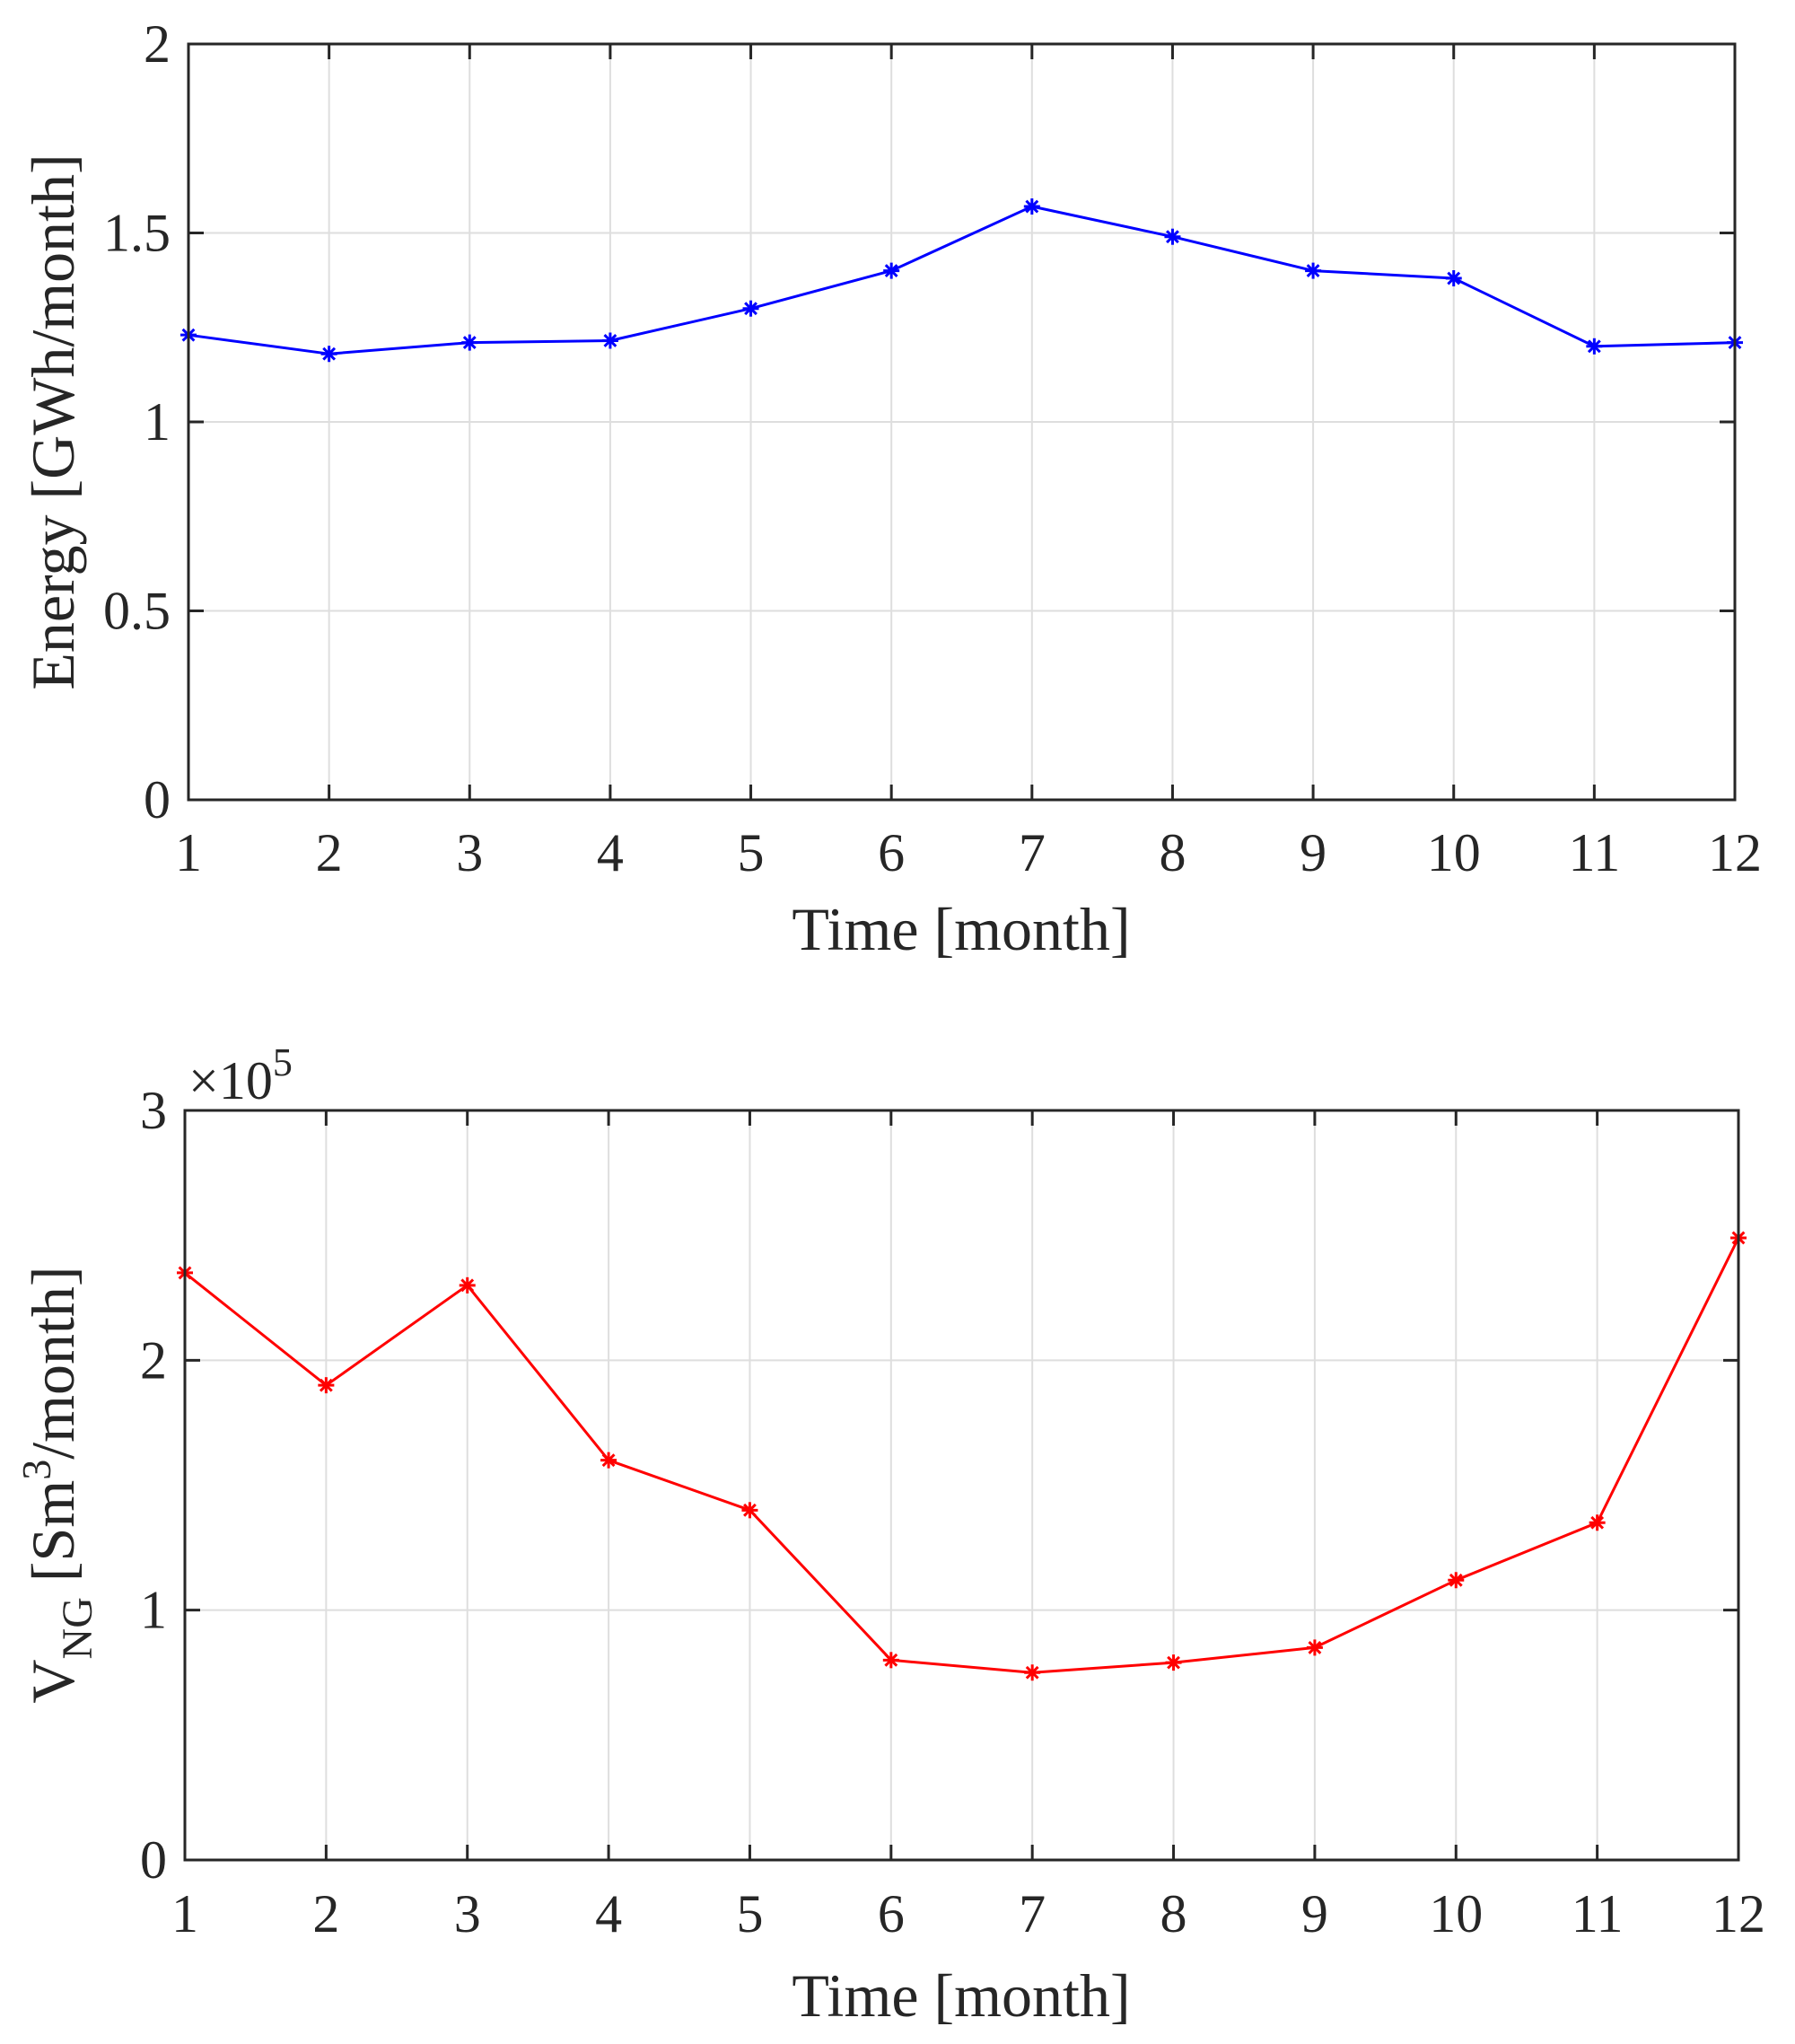 Image resolution: width=1795 pixels, height=2044 pixels. Describe the element at coordinates (1173, 1913) in the screenshot. I see `vng-x-tick-label: 8` at that location.